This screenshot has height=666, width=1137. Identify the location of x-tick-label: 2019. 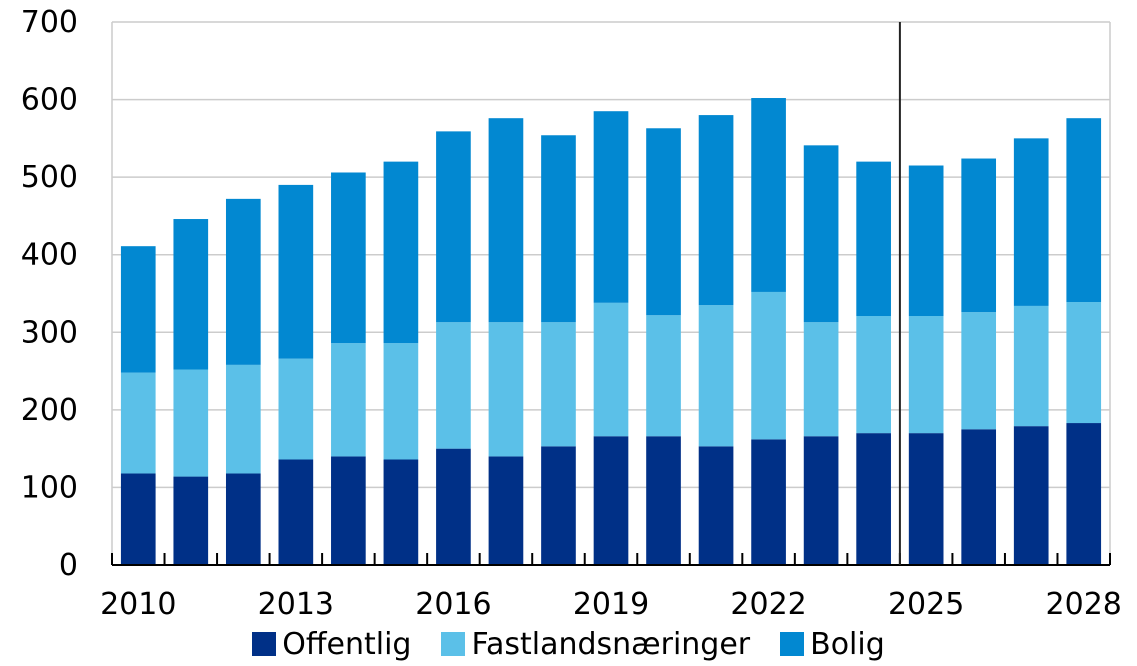
(611, 604).